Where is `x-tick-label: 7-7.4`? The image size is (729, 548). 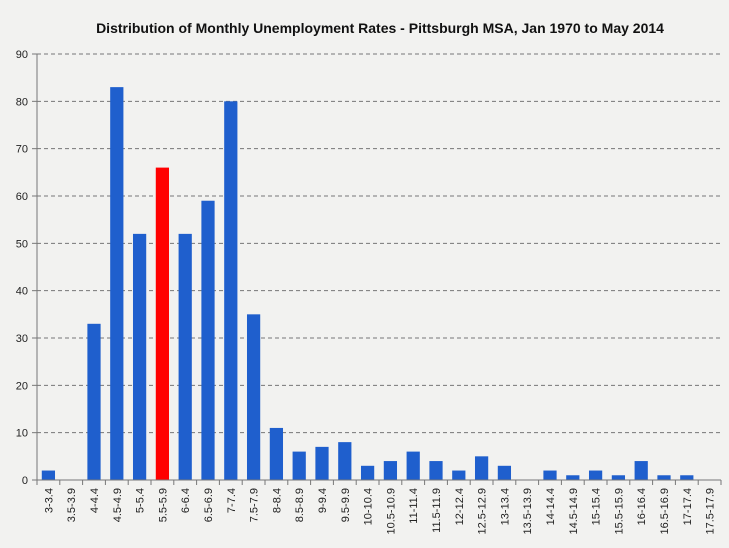 x-tick-label: 7-7.4 is located at coordinates (232, 500).